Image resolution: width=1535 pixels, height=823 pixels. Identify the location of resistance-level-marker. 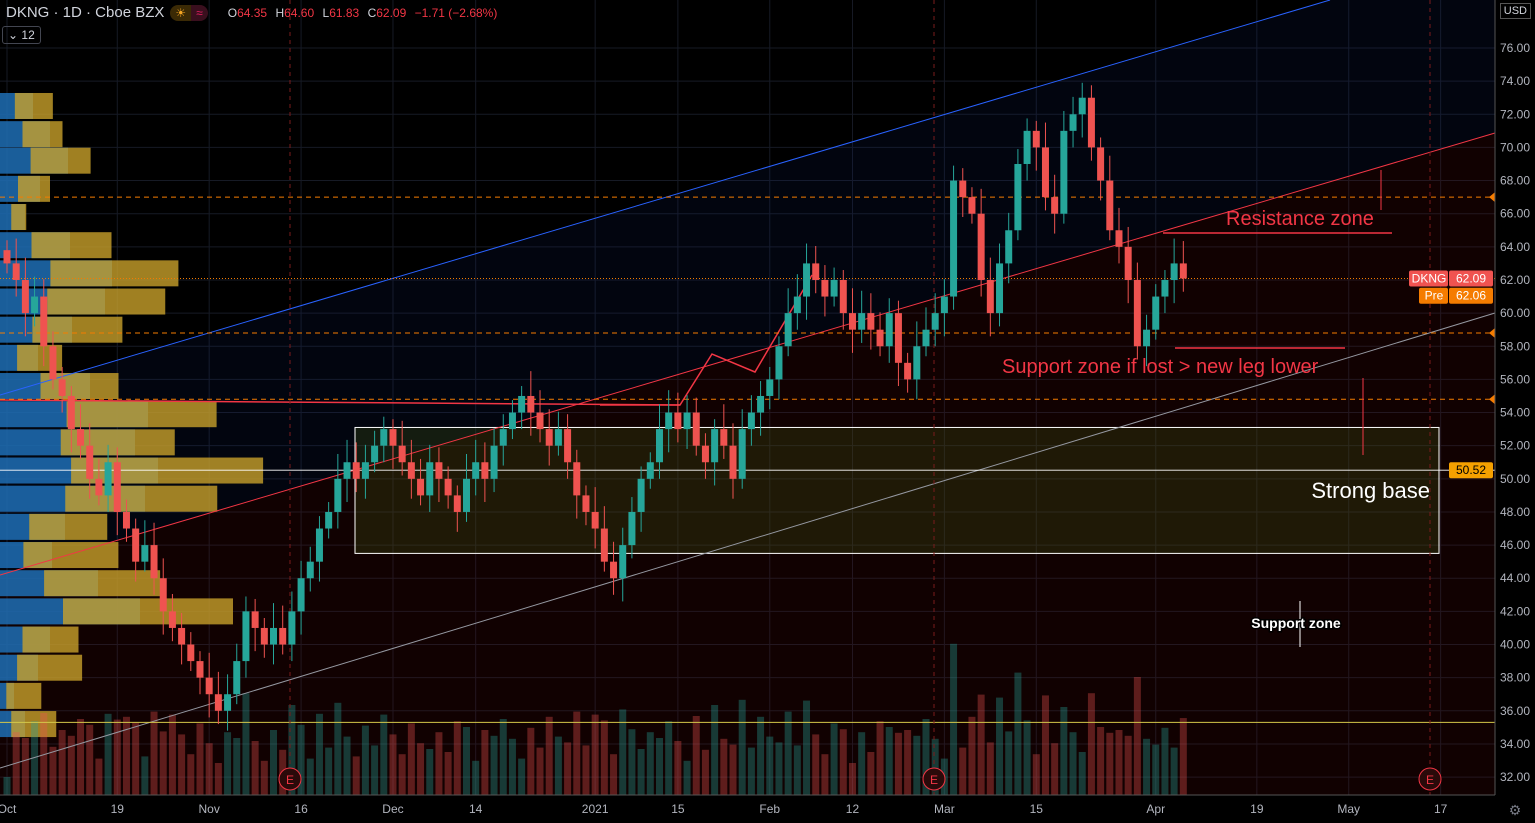
(1492, 197).